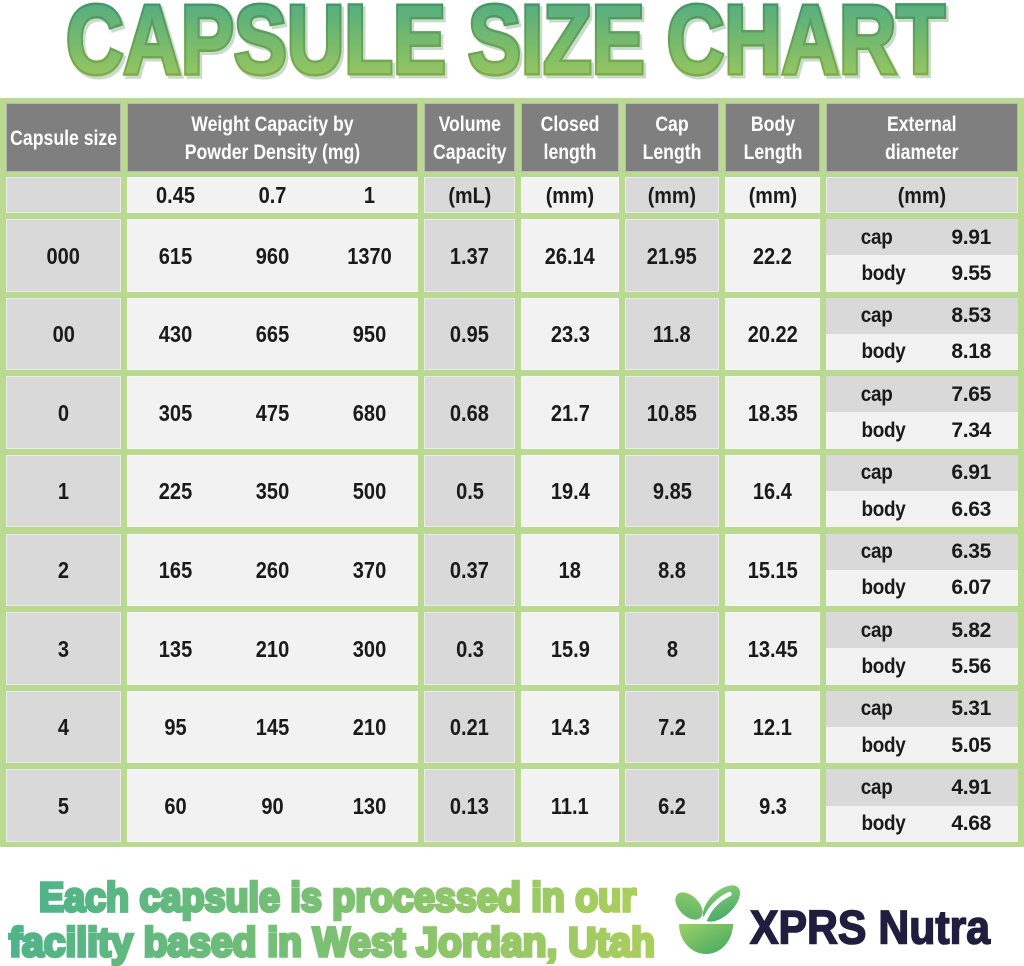 The width and height of the screenshot is (1024, 966). I want to click on svg-text: XPRS Nutra, so click(870, 927).